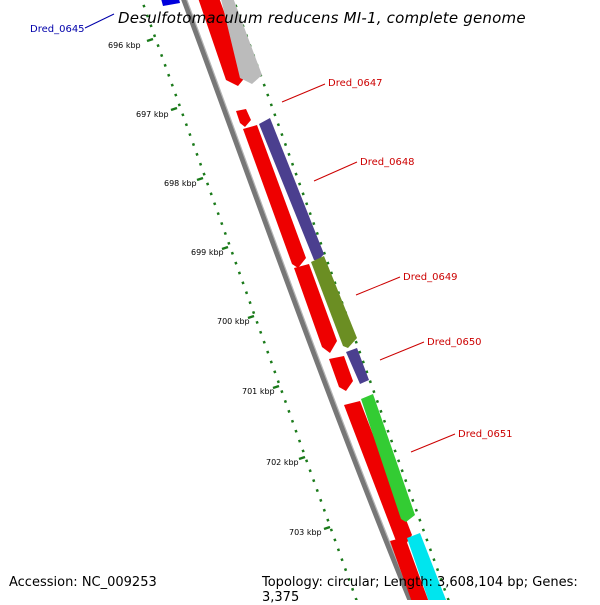  Describe the element at coordinates (207, 252) in the screenshot. I see `kbp-label: 699 kbp` at that location.